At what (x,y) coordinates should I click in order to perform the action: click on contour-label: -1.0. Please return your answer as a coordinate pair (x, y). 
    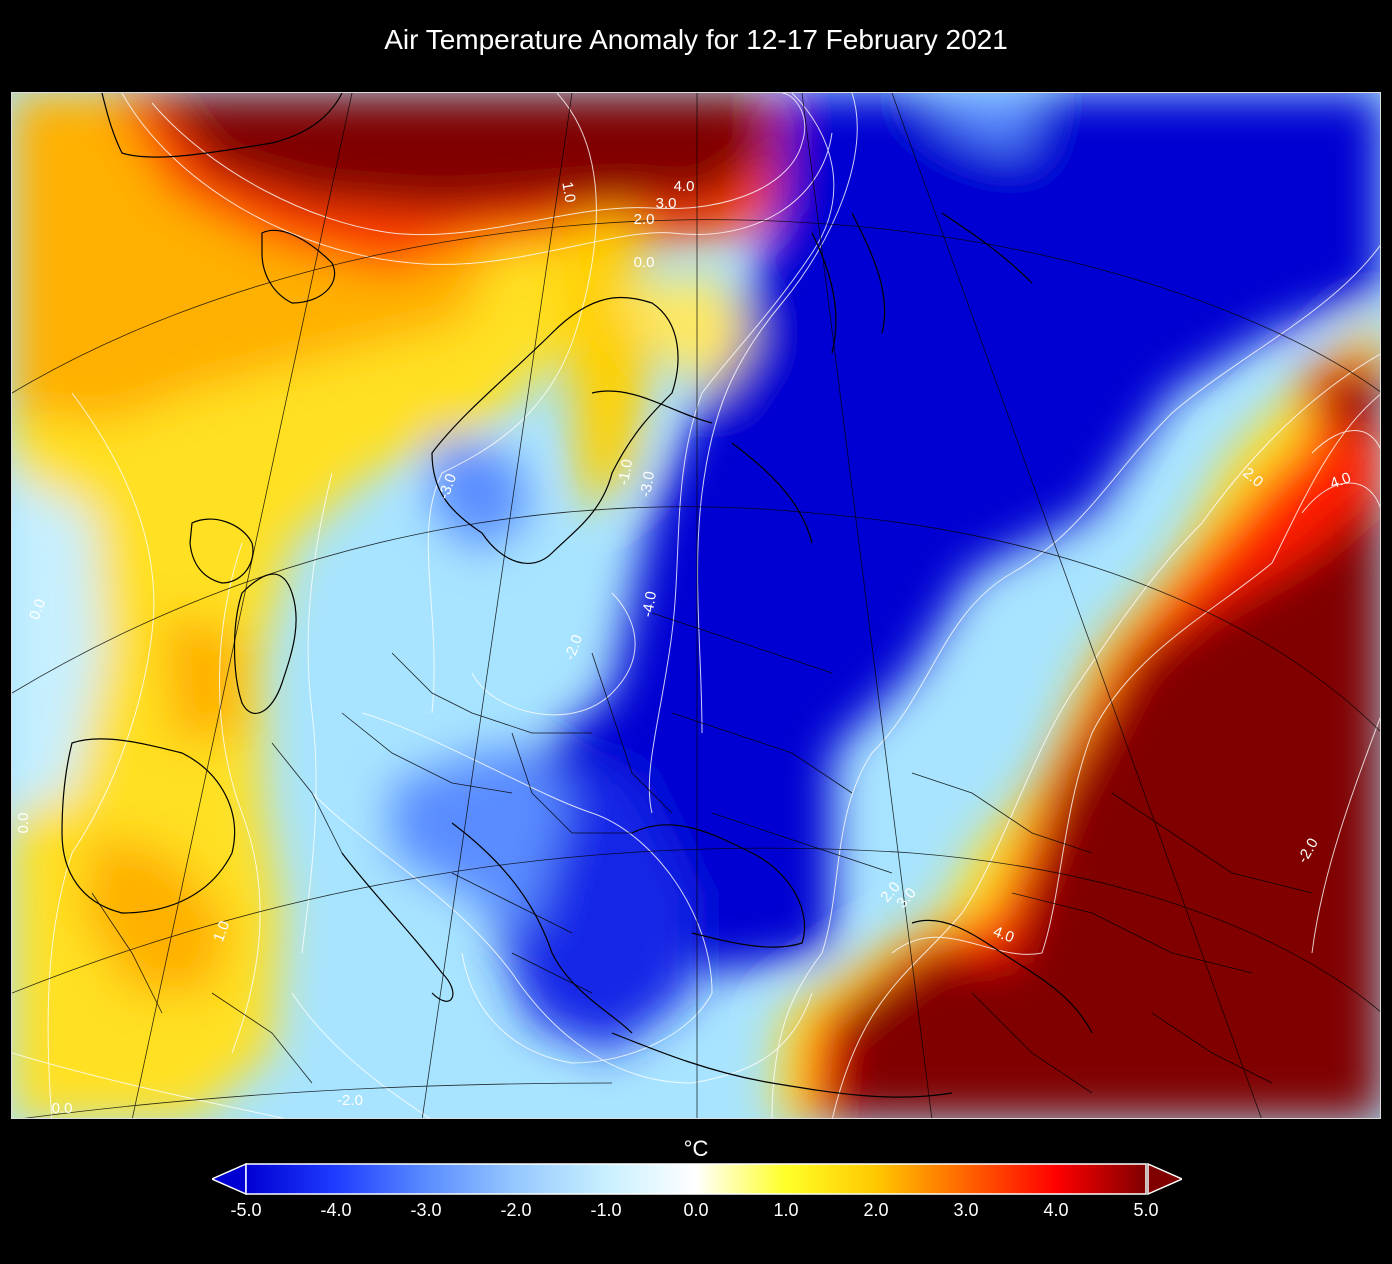
    Looking at the image, I should click on (625, 472).